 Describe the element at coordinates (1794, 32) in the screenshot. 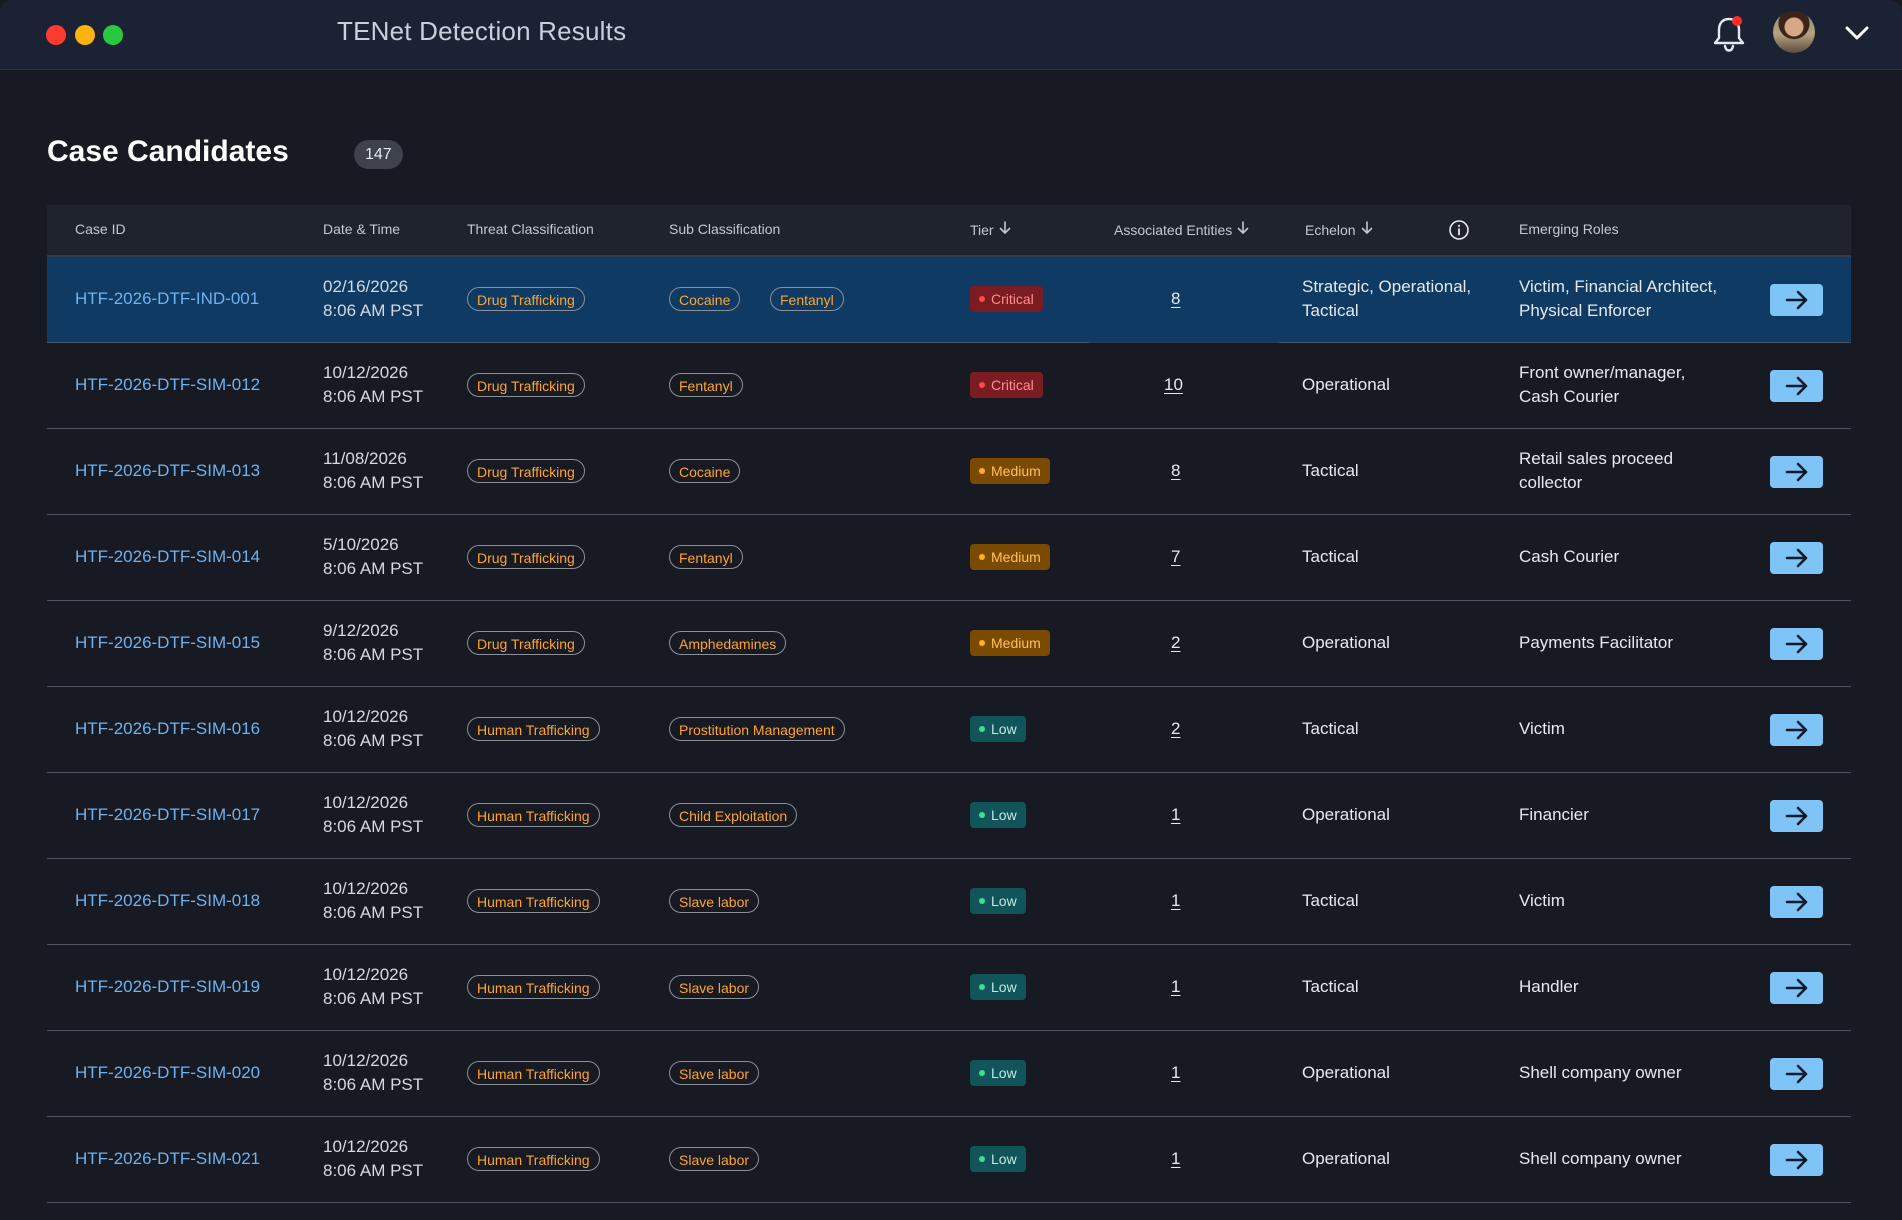

I see `user-avatar` at that location.